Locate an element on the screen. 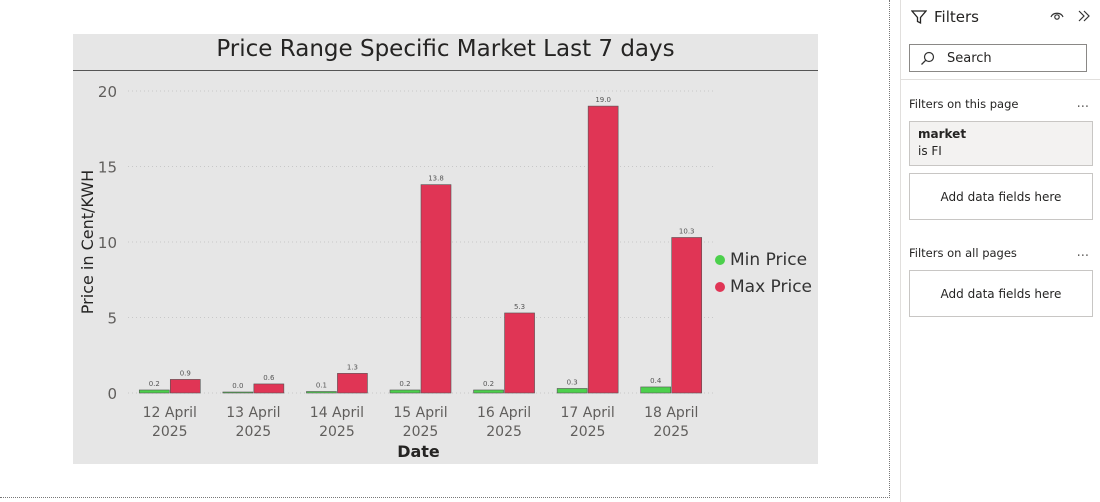 The image size is (1100, 502). collapse-pane-icon is located at coordinates (1084, 18).